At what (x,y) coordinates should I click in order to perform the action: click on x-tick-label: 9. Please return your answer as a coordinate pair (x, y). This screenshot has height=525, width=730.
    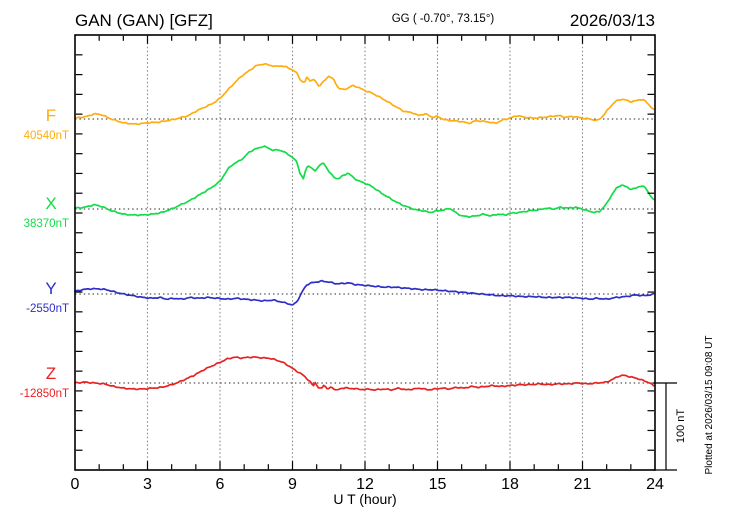
    Looking at the image, I should click on (292, 484).